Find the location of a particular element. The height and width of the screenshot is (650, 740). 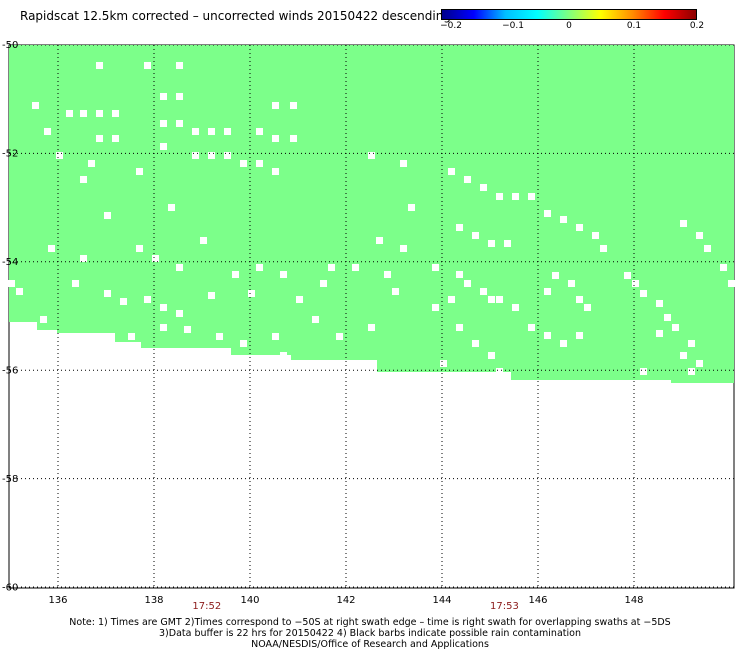

longitude-label: 138 is located at coordinates (153, 600).